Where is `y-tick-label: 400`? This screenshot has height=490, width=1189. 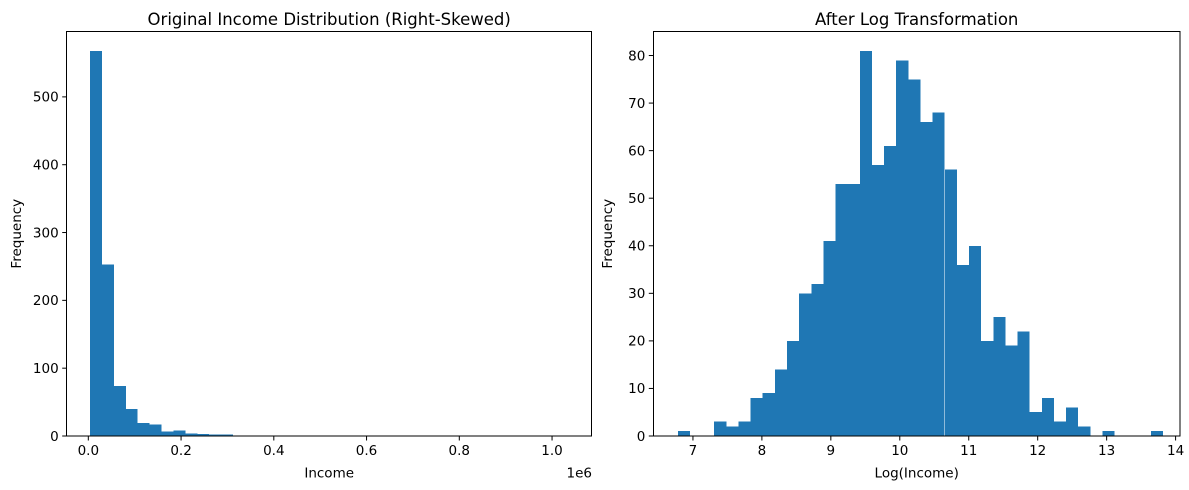
y-tick-label: 400 is located at coordinates (46, 166).